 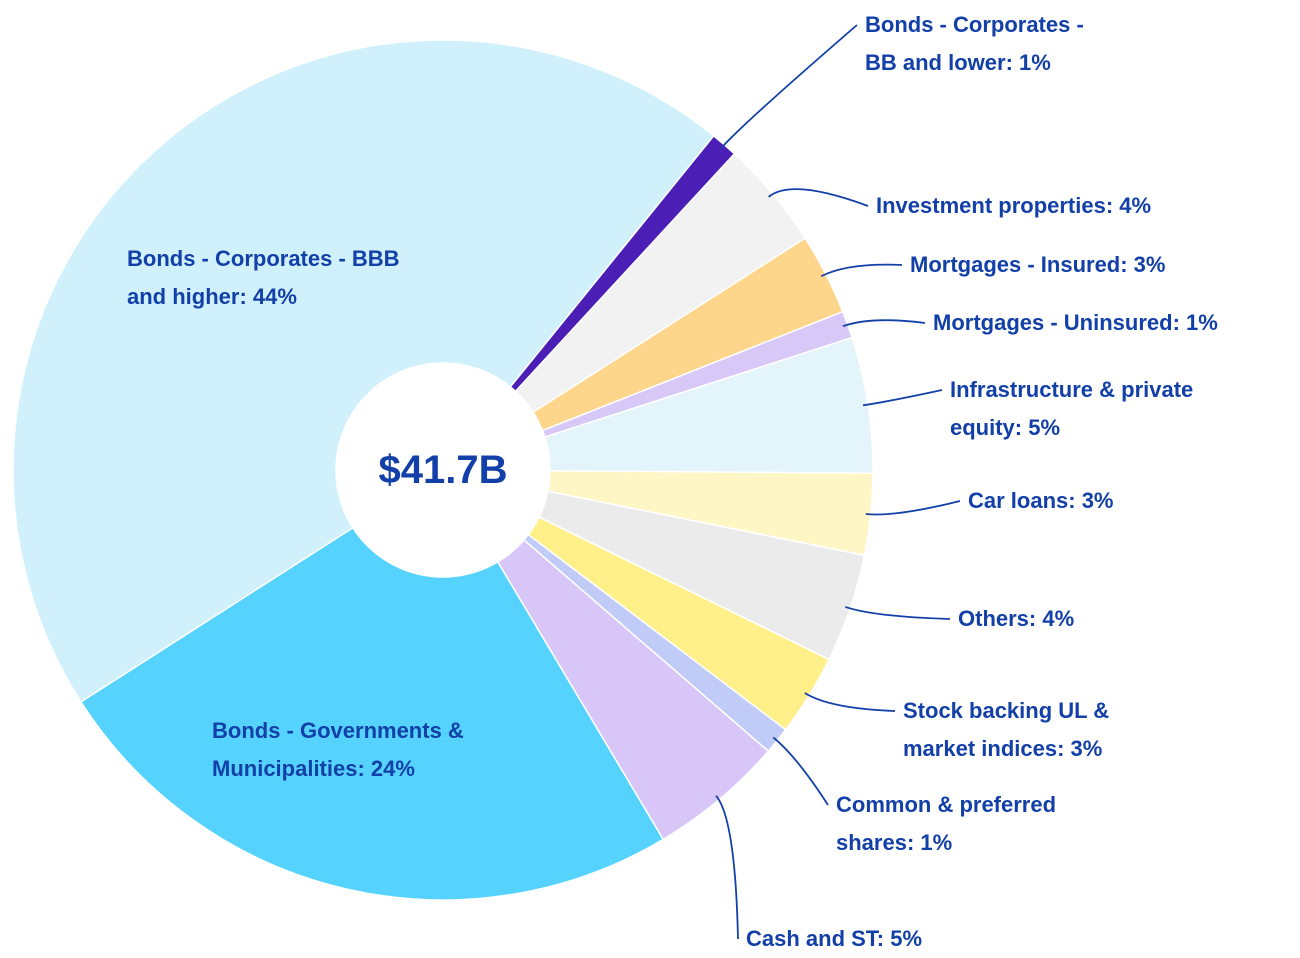 I want to click on slice-label: Bonds - Corporates - BBB and higher: 44%, so click(x=263, y=277).